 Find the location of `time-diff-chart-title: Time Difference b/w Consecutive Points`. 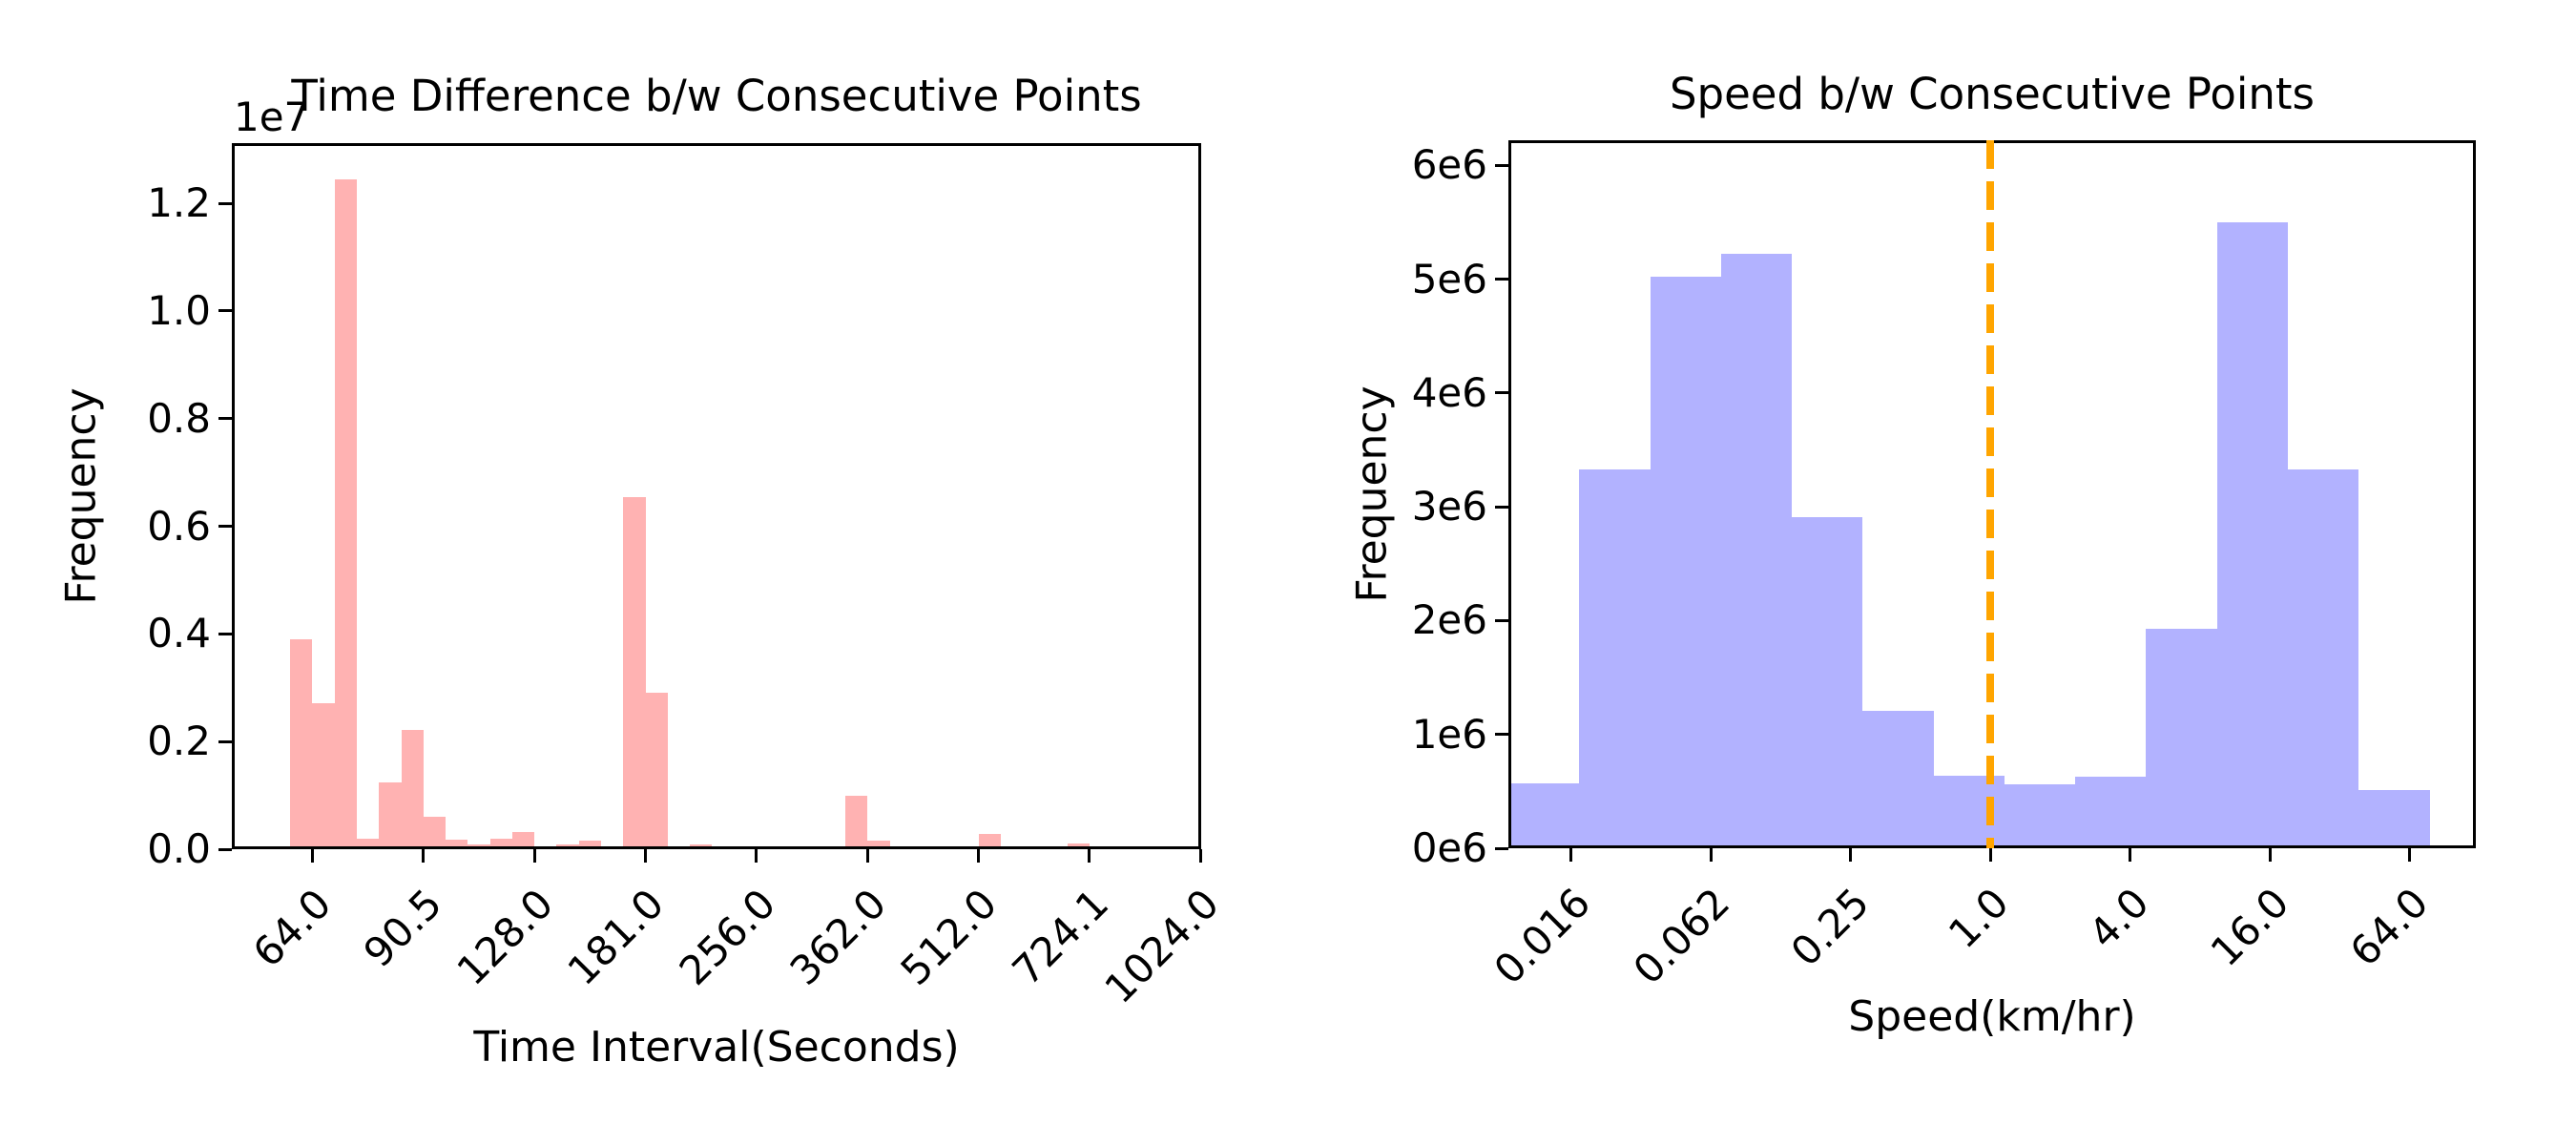

time-diff-chart-title: Time Difference b/w Consecutive Points is located at coordinates (716, 96).